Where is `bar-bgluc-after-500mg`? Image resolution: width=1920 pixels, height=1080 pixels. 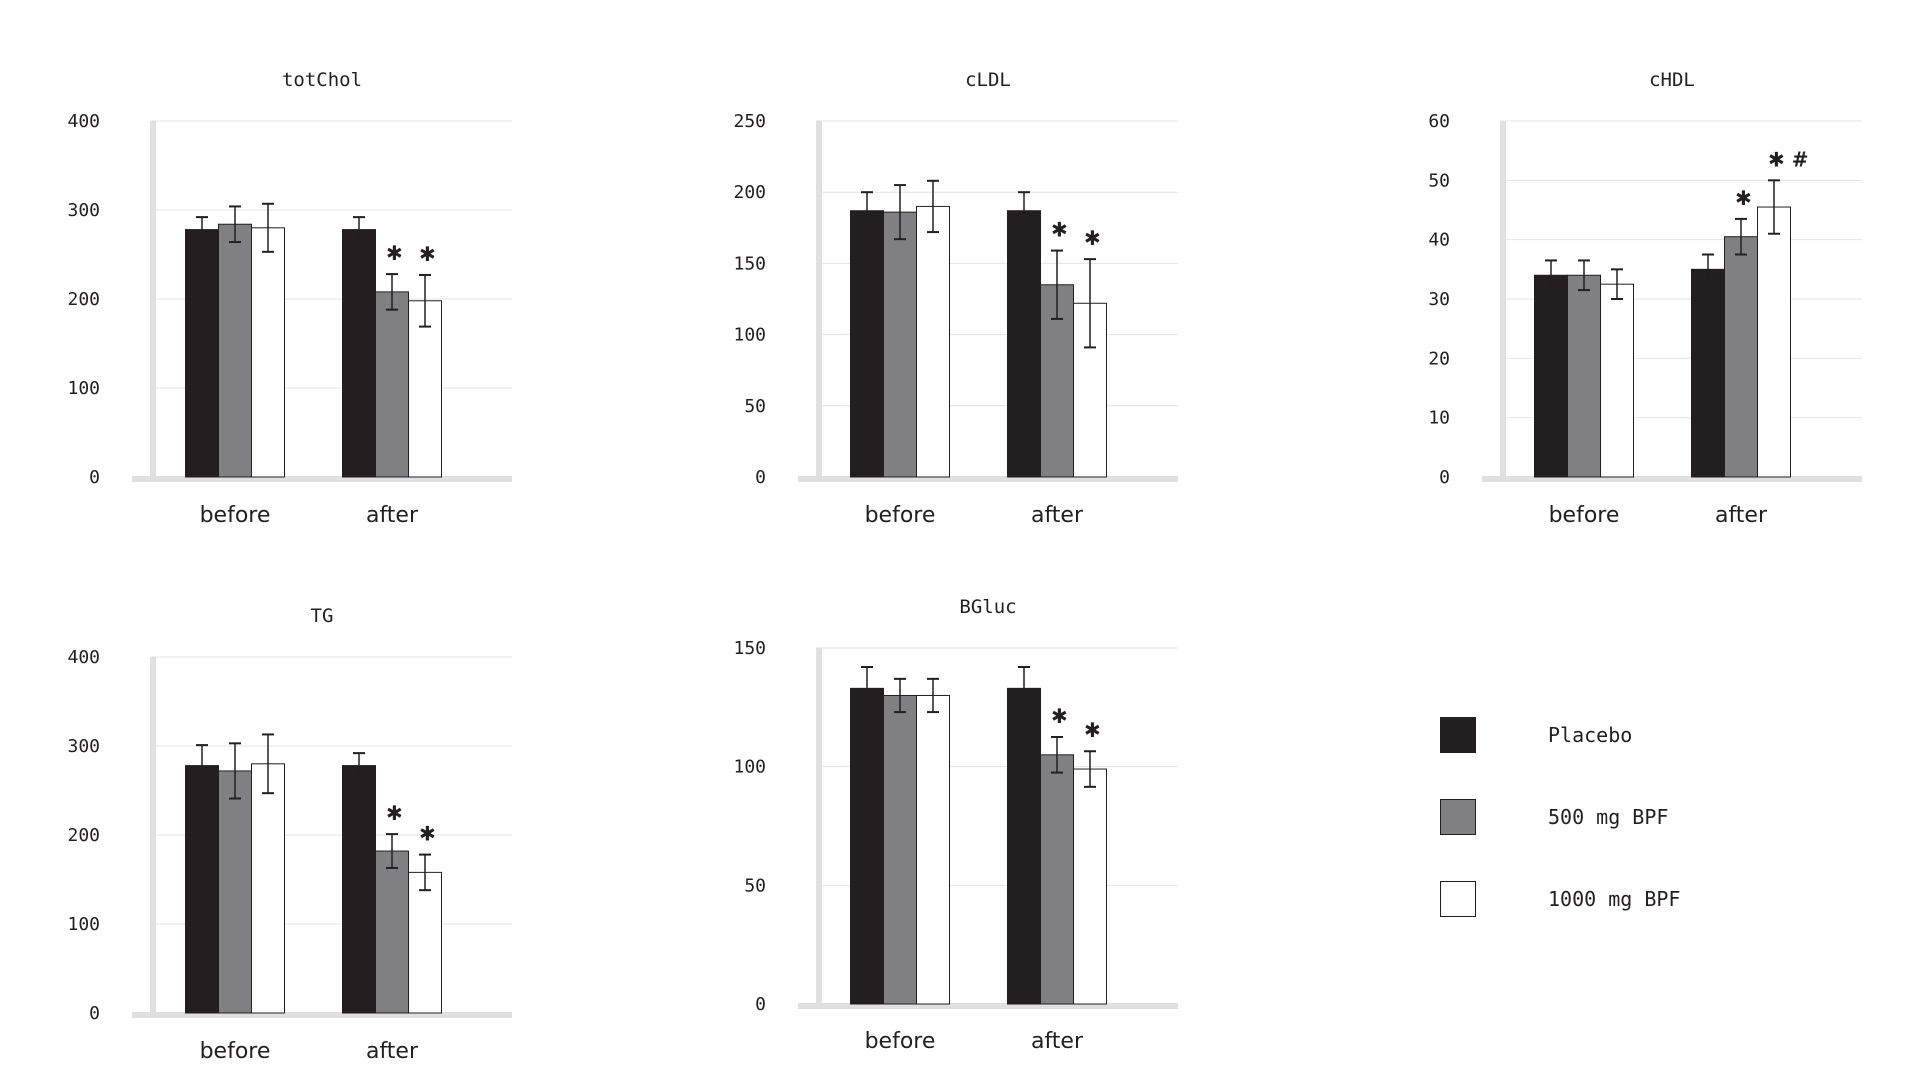 bar-bgluc-after-500mg is located at coordinates (1057, 879).